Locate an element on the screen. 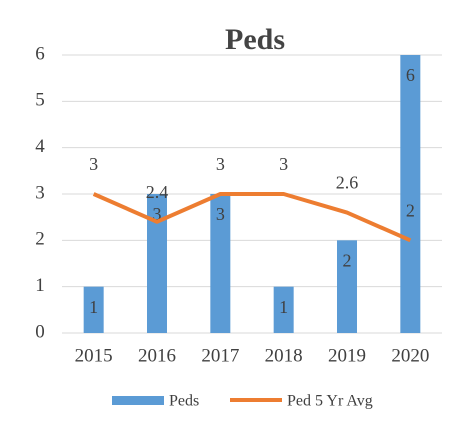 The image size is (457, 426). bar-value-label: 2 is located at coordinates (347, 260).